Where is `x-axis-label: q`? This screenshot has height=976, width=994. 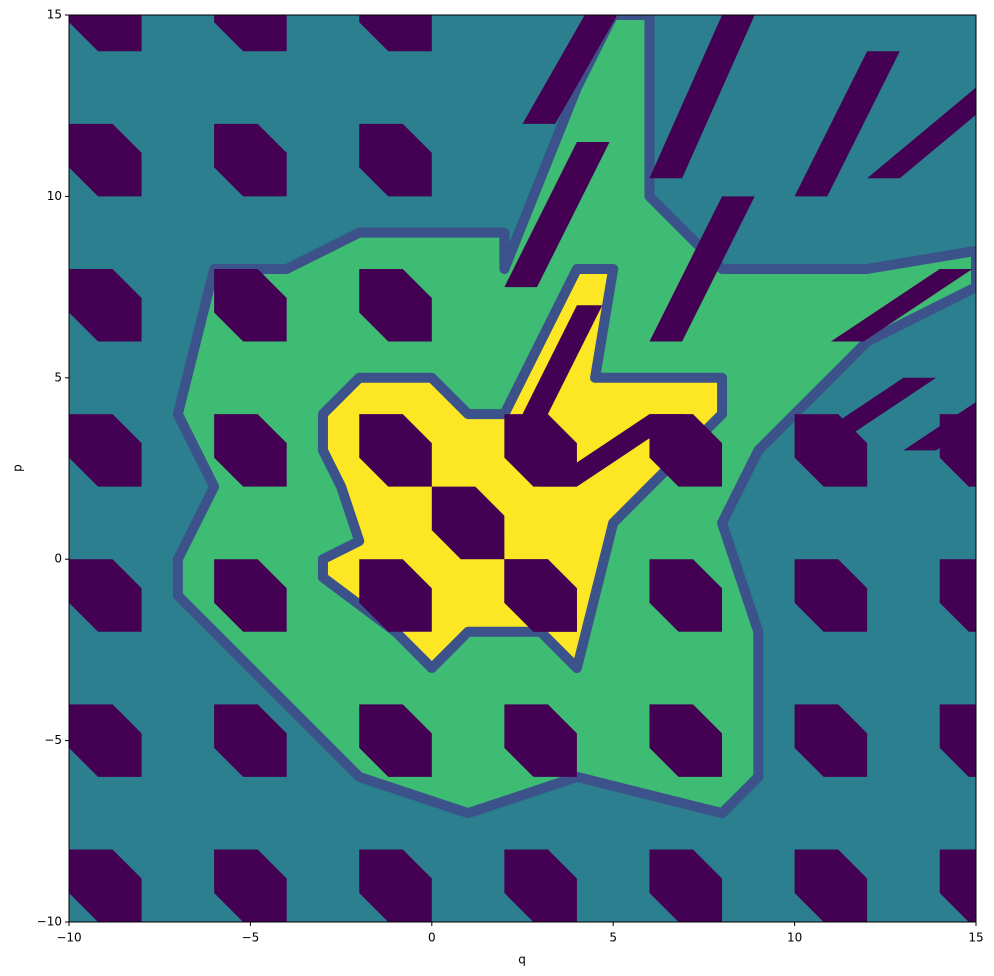
x-axis-label: q is located at coordinates (522, 960).